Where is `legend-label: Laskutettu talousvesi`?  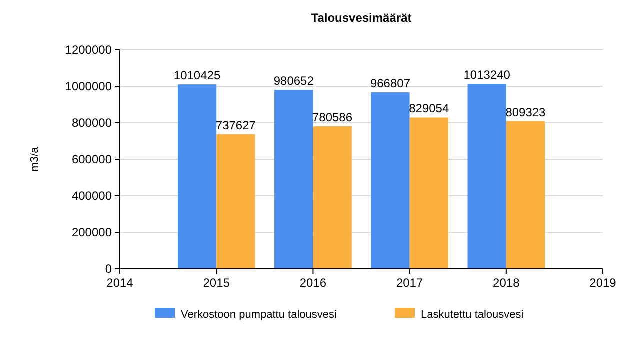
legend-label: Laskutettu talousvesi is located at coordinates (472, 315).